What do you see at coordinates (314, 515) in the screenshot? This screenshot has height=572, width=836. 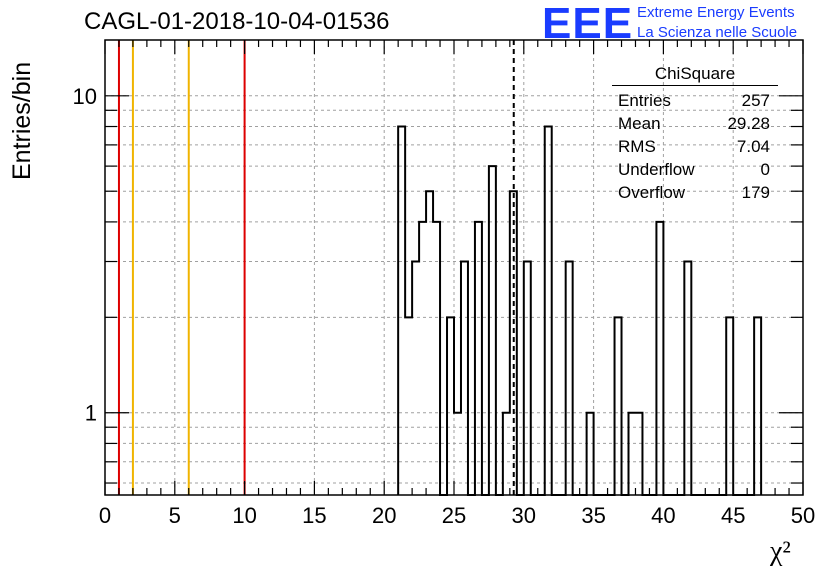 I see `x-tick-label: 15` at bounding box center [314, 515].